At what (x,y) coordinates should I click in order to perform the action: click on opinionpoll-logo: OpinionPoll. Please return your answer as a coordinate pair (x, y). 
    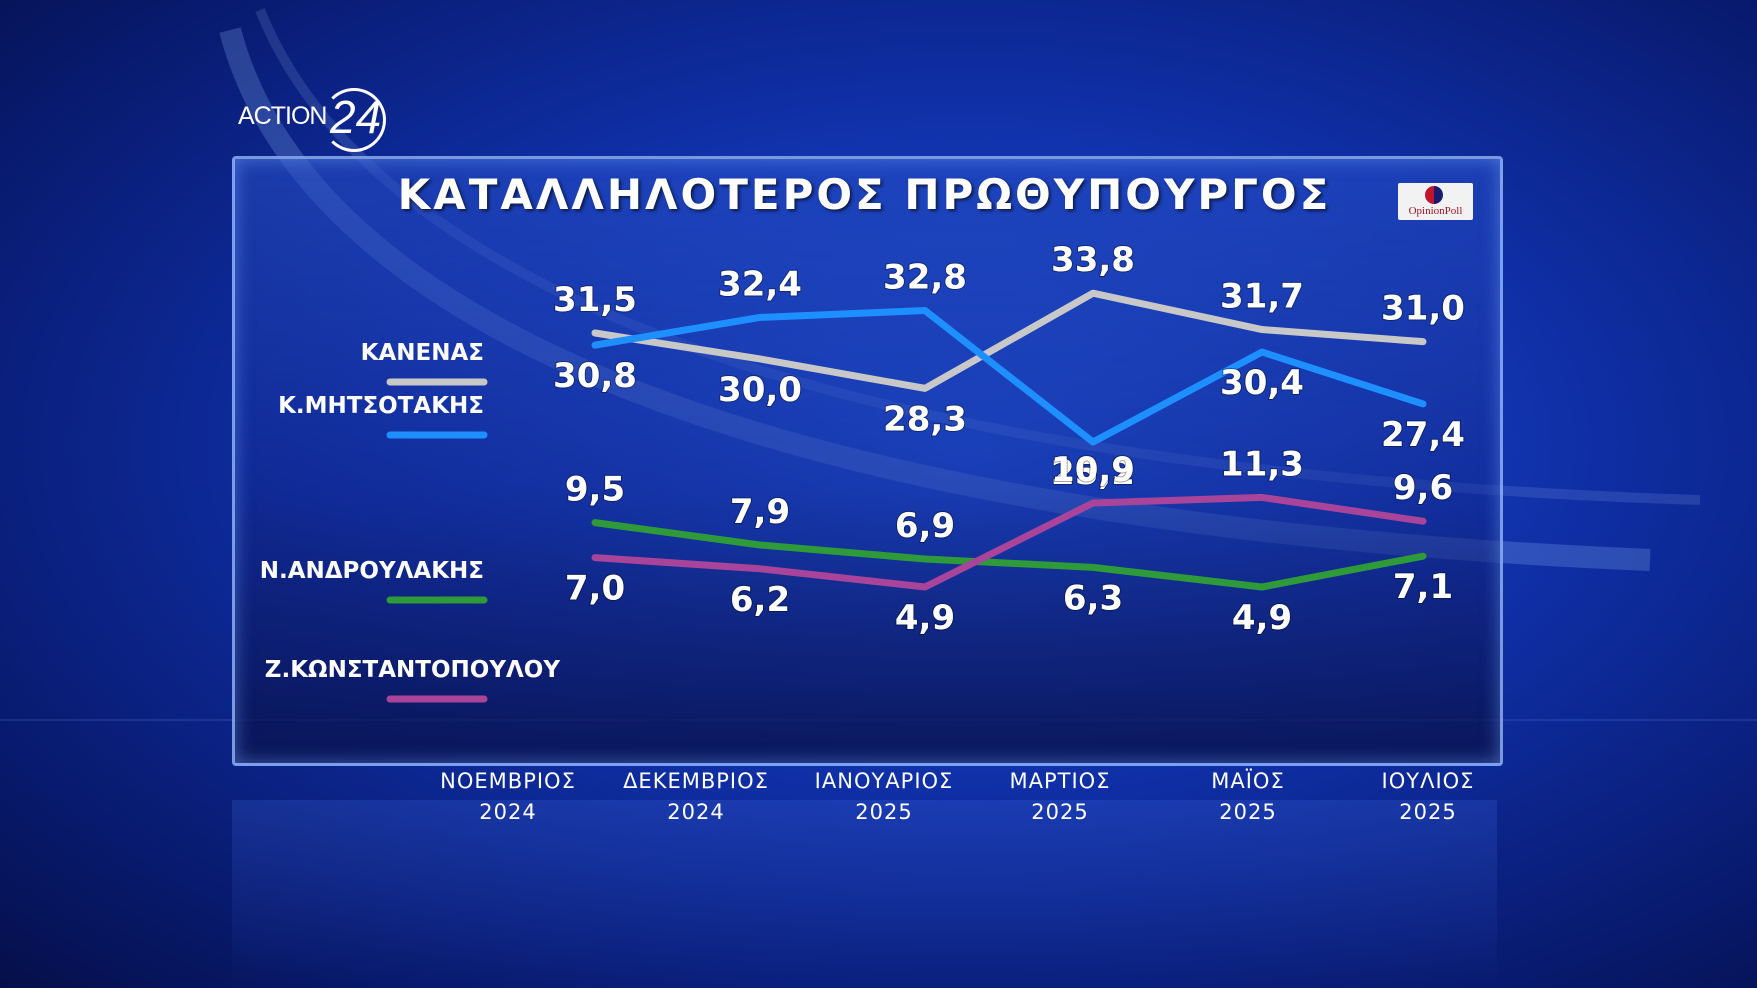
    Looking at the image, I should click on (1435, 201).